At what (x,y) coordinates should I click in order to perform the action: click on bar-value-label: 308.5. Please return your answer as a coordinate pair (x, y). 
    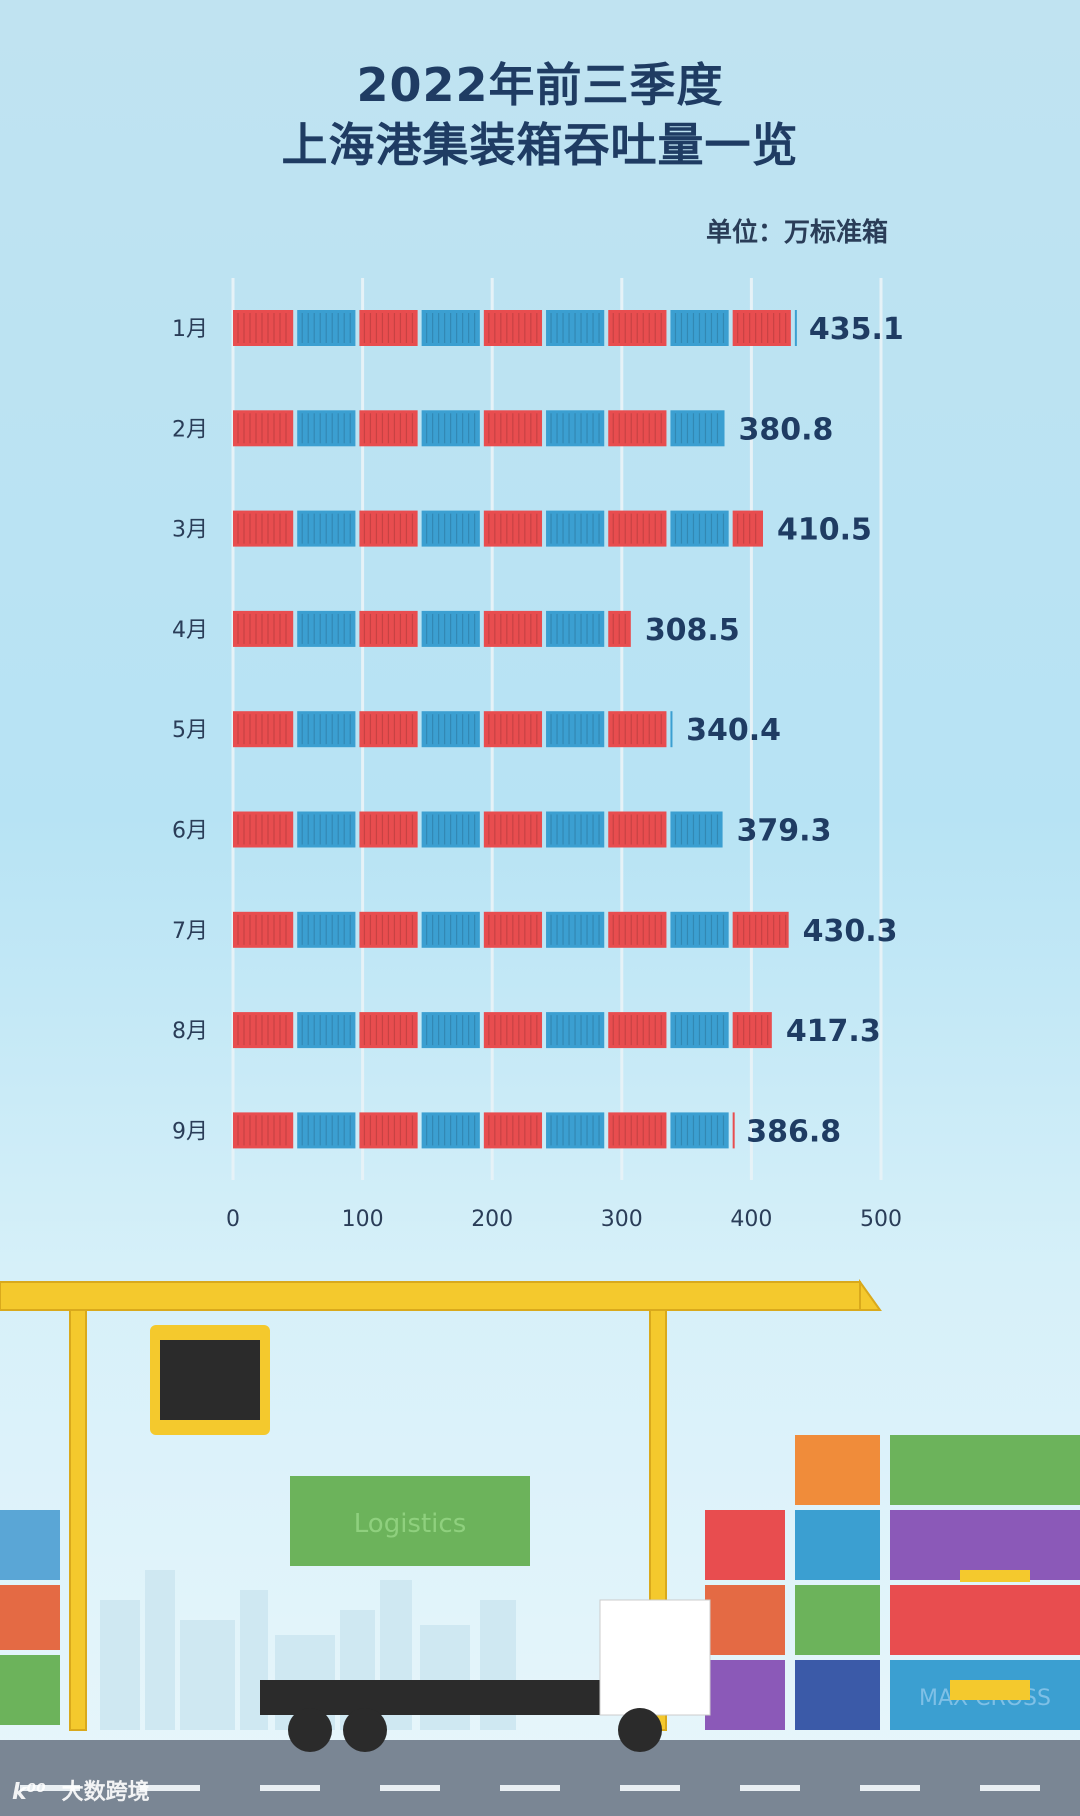
    Looking at the image, I should click on (692, 630).